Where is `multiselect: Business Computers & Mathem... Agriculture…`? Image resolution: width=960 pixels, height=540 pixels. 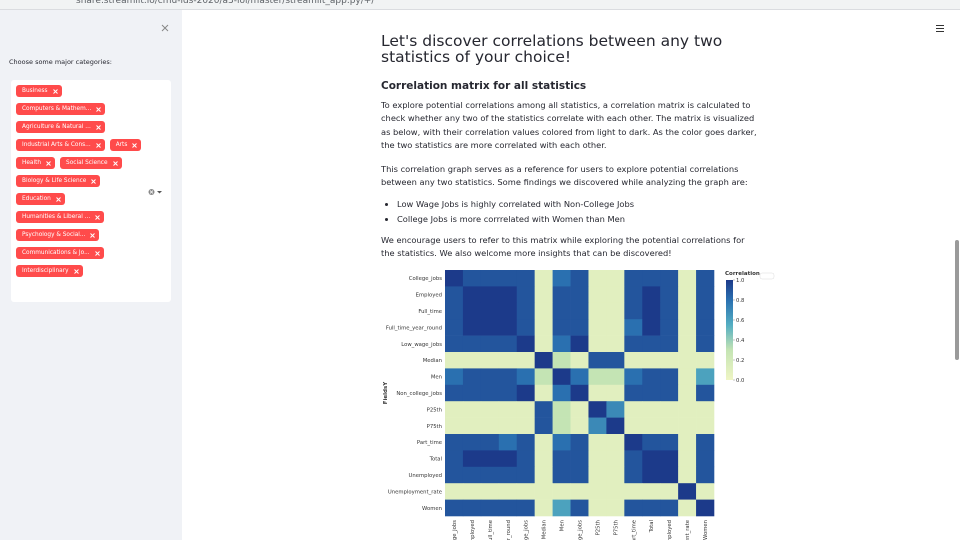
multiselect: Business Computers & Mathem... Agriculture… is located at coordinates (91, 191).